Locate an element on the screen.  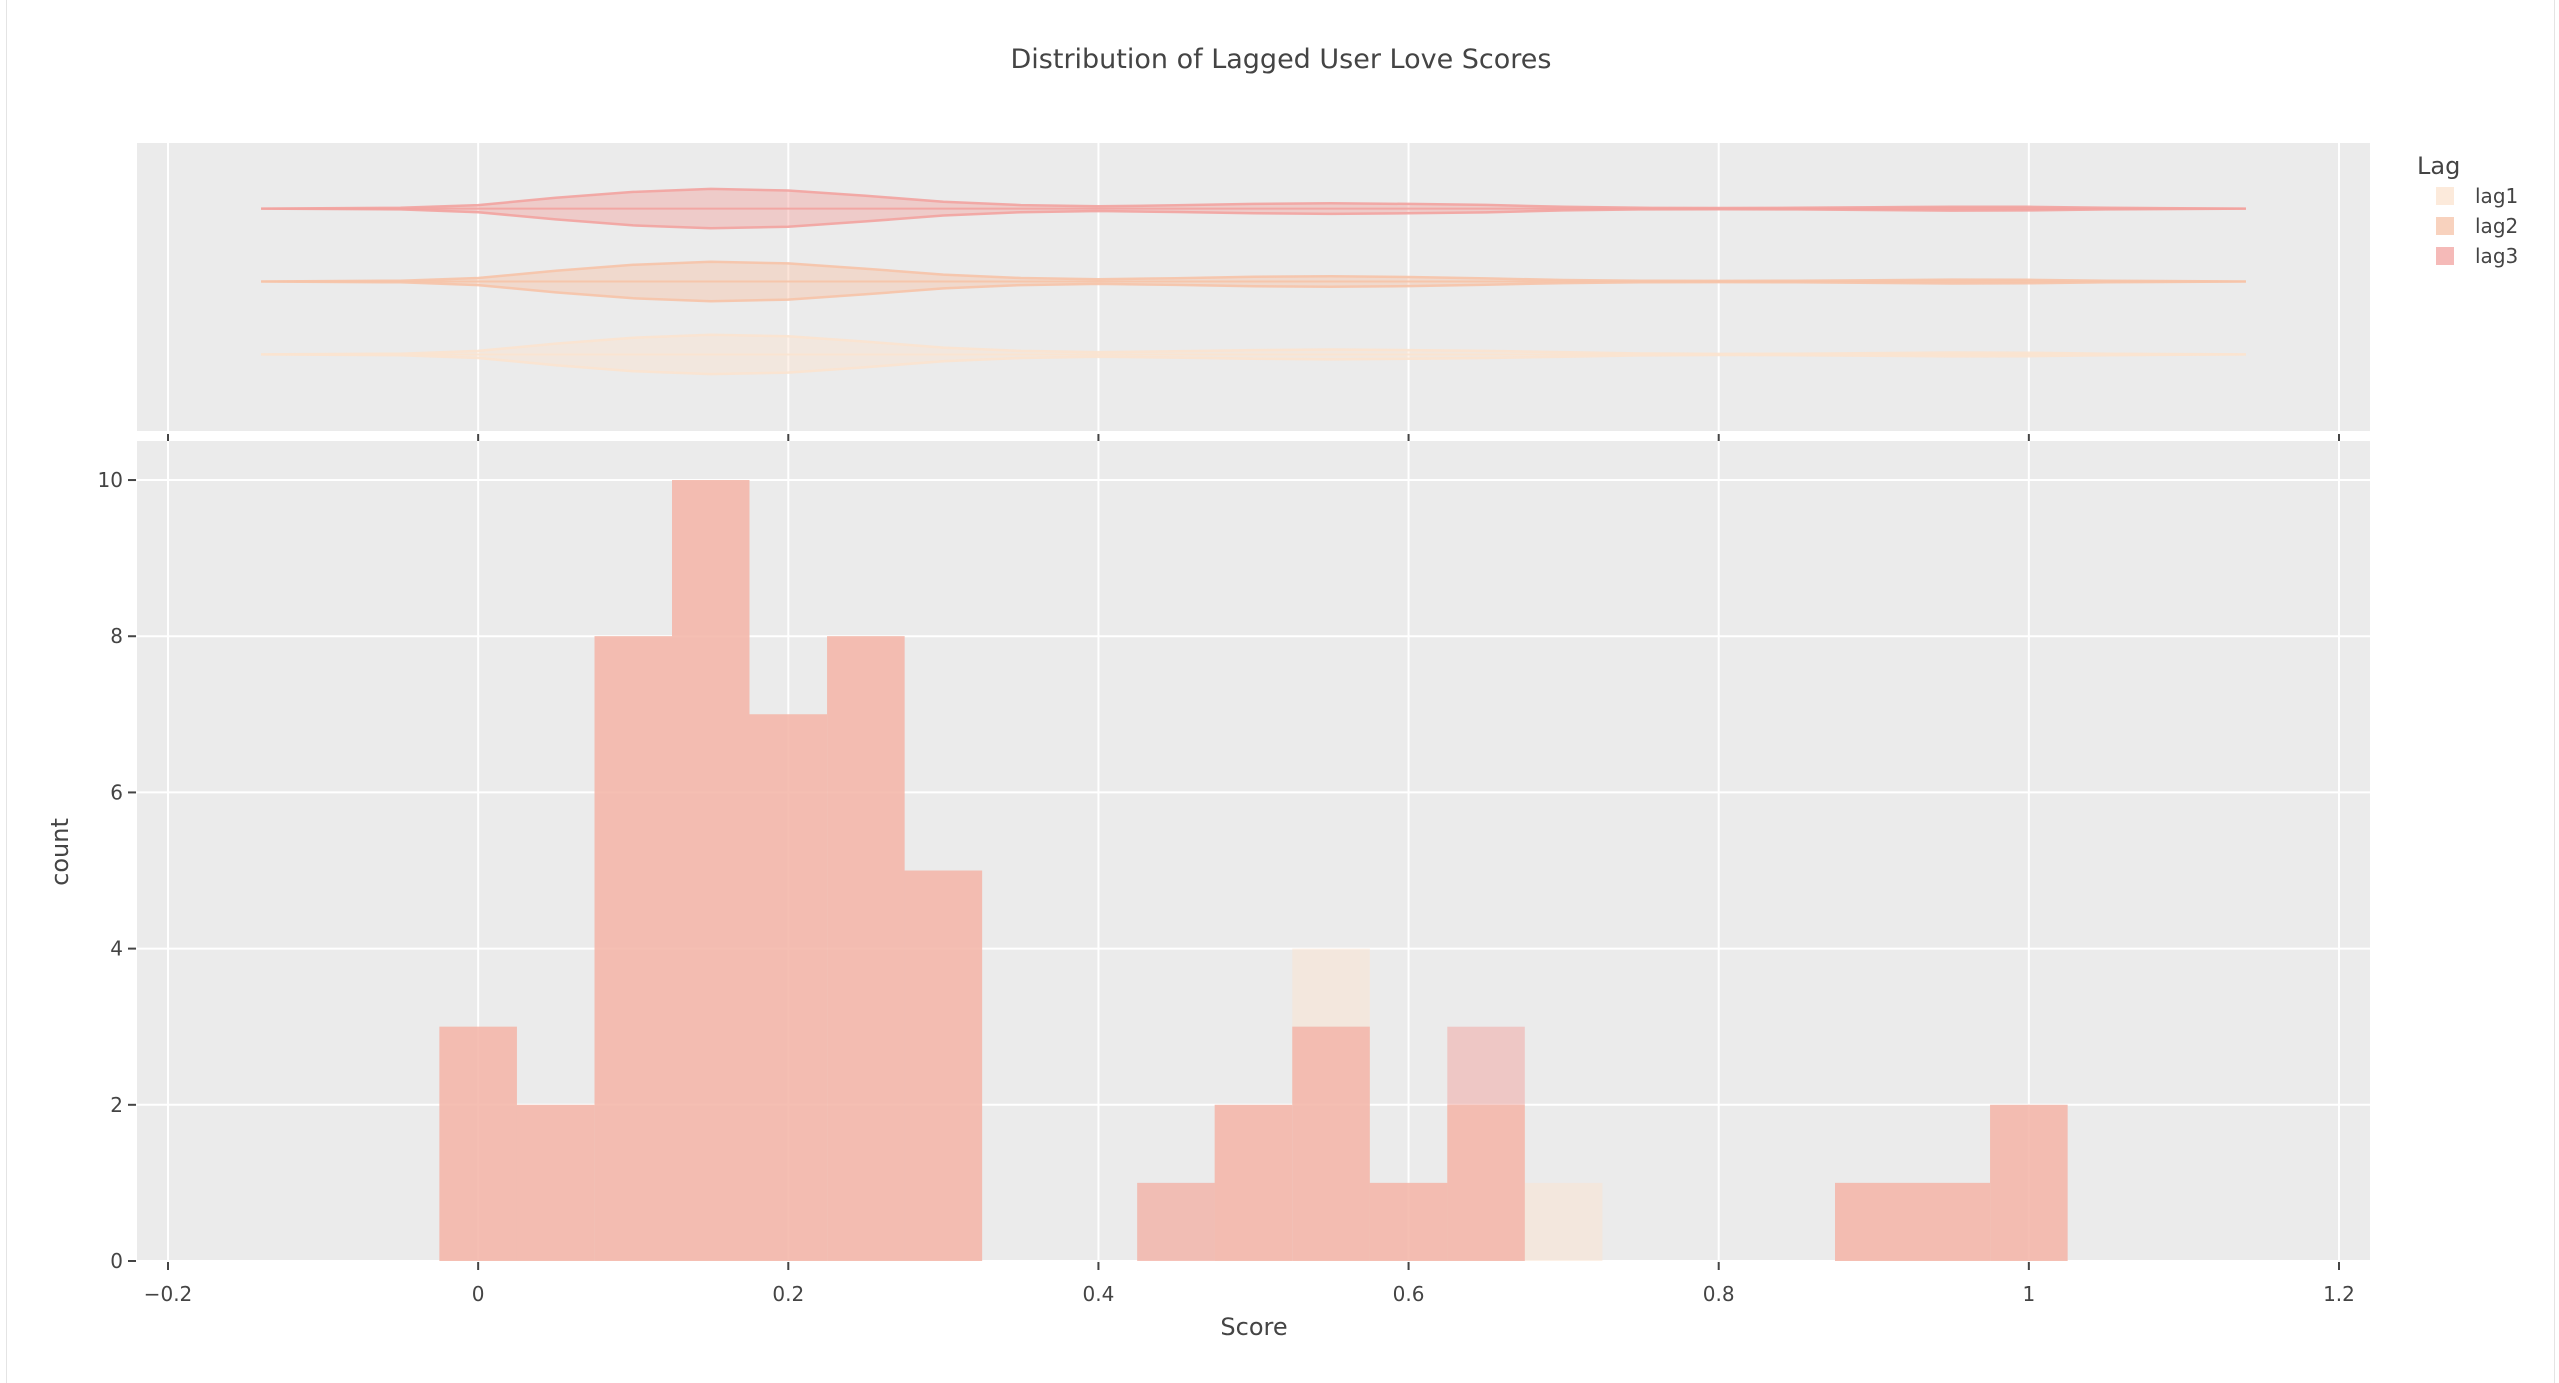
x-tick-label: 0.8 is located at coordinates (1719, 1294).